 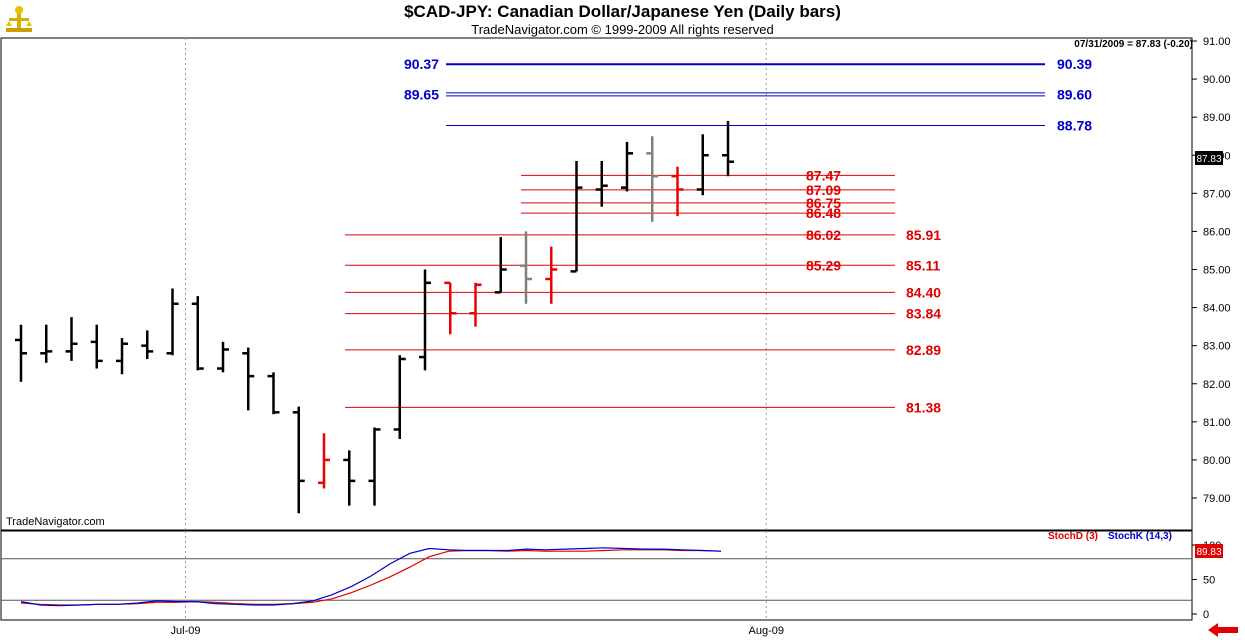 I want to click on support-label: 86.02, so click(x=823, y=235).